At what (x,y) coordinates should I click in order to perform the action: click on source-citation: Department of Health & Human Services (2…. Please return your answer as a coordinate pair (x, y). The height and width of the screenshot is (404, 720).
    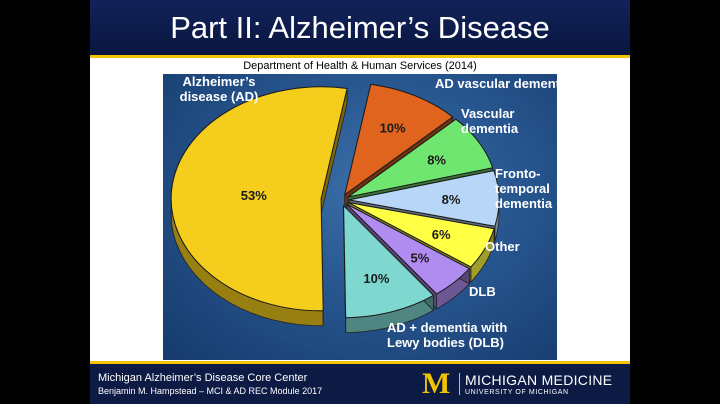
    Looking at the image, I should click on (360, 66).